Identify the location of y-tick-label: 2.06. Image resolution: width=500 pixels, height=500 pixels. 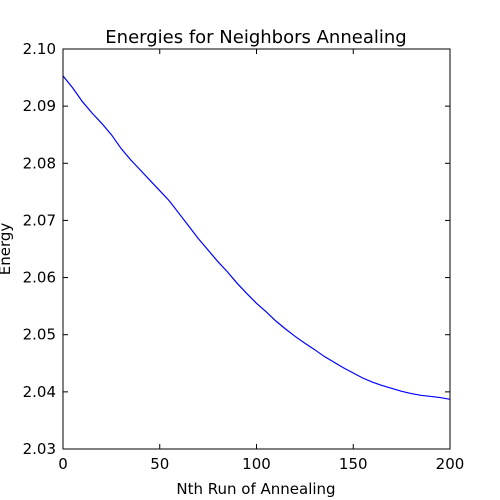
(39, 278).